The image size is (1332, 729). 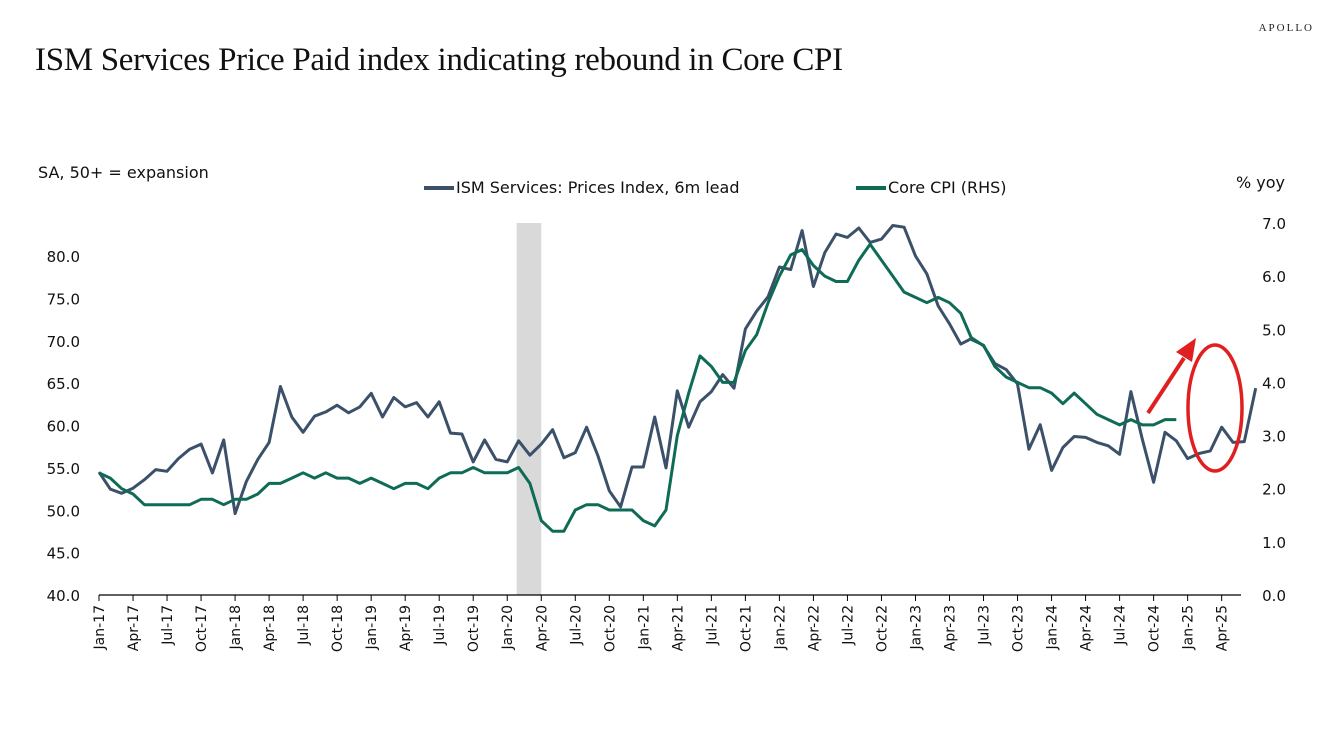 I want to click on x-tick-label: Oct-17, so click(x=202, y=628).